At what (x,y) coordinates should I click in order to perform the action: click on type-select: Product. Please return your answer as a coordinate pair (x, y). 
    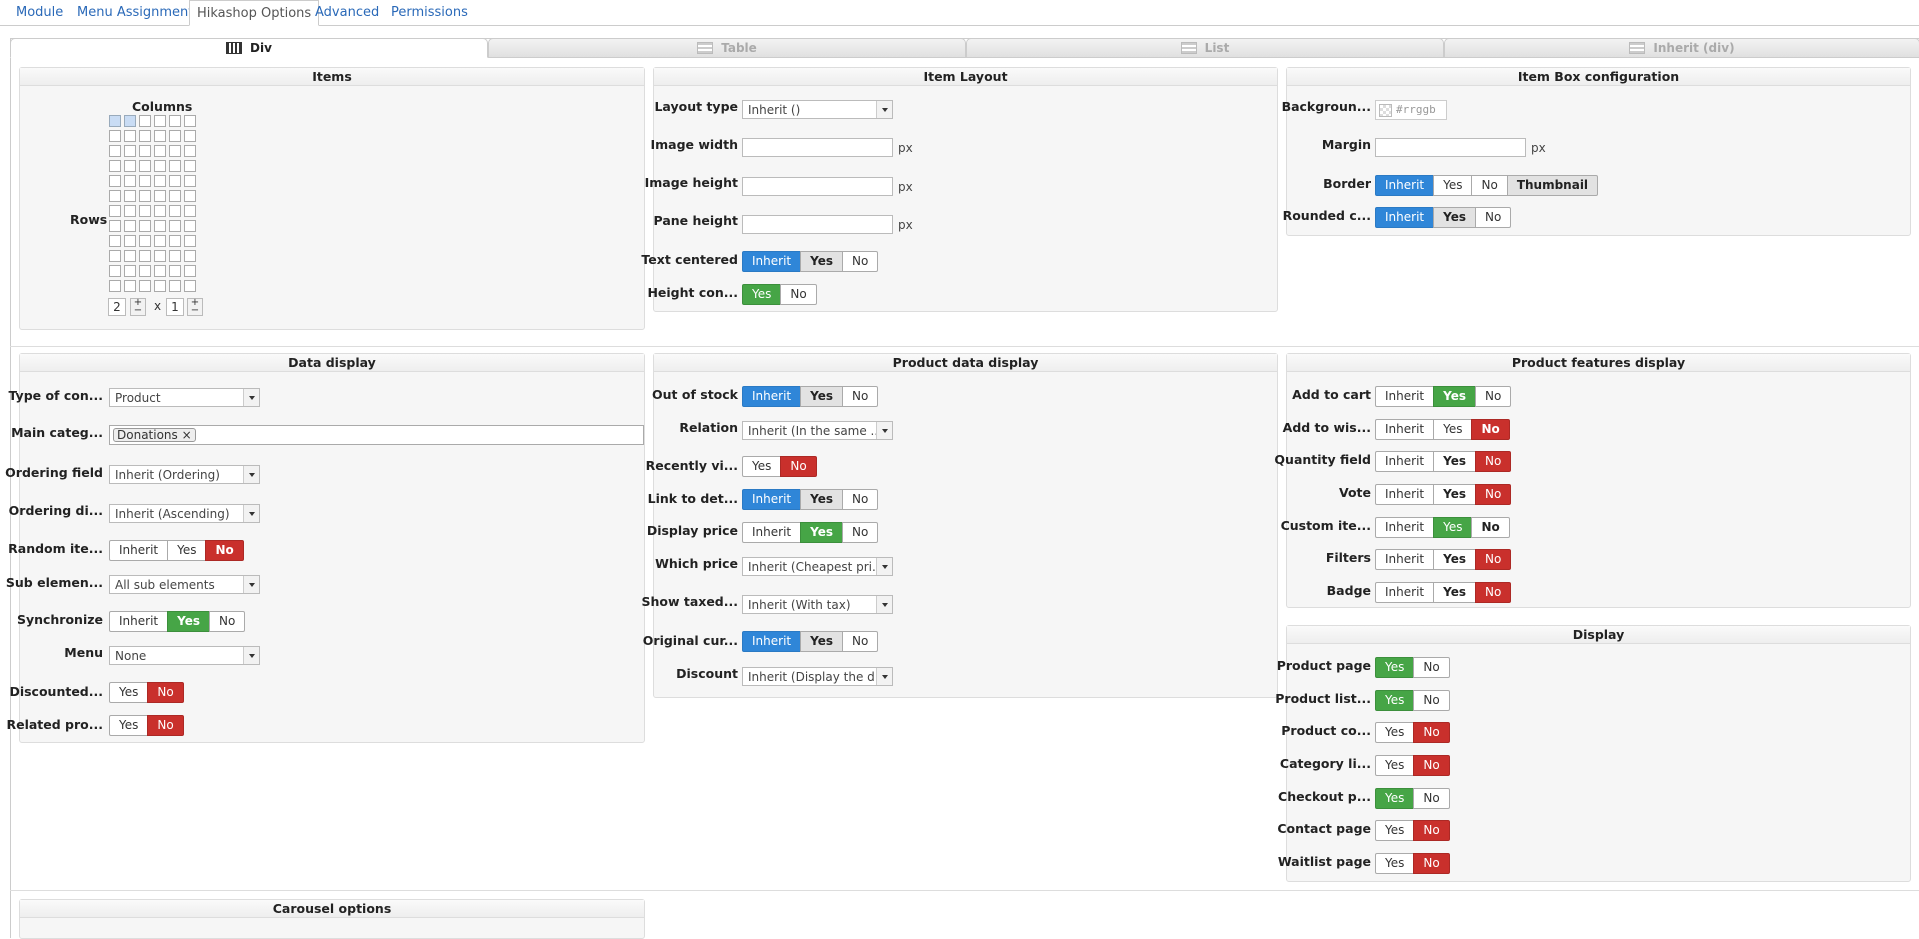
    Looking at the image, I should click on (184, 397).